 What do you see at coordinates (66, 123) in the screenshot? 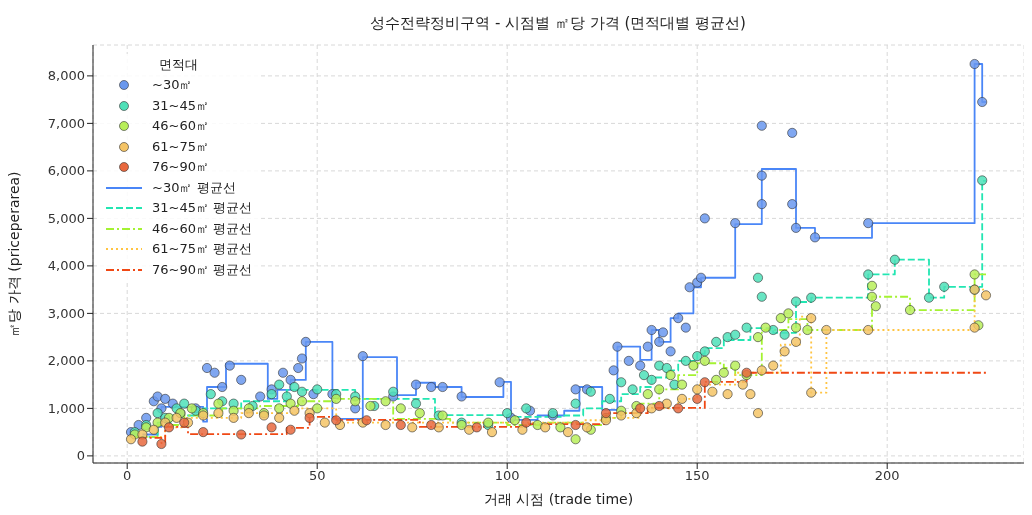
I see `y-tick-label: 7,000` at bounding box center [66, 123].